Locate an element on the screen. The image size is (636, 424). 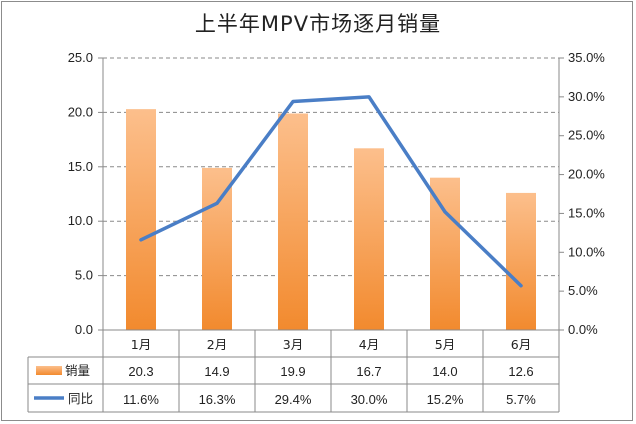
data-label-yoy: 29.4% is located at coordinates (293, 399).